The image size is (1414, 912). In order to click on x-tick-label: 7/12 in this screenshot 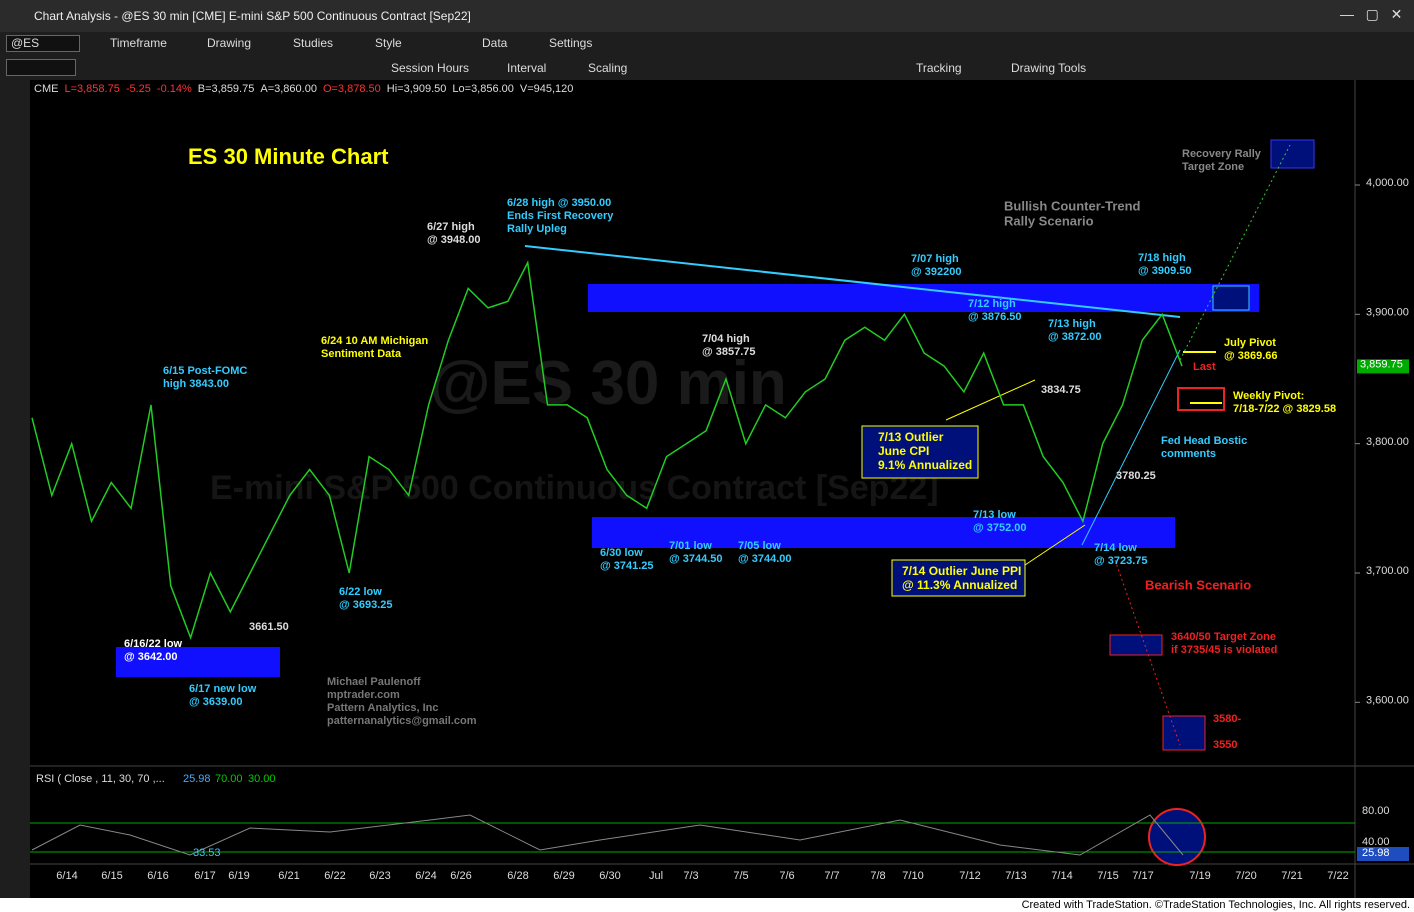, I will do `click(969, 876)`.